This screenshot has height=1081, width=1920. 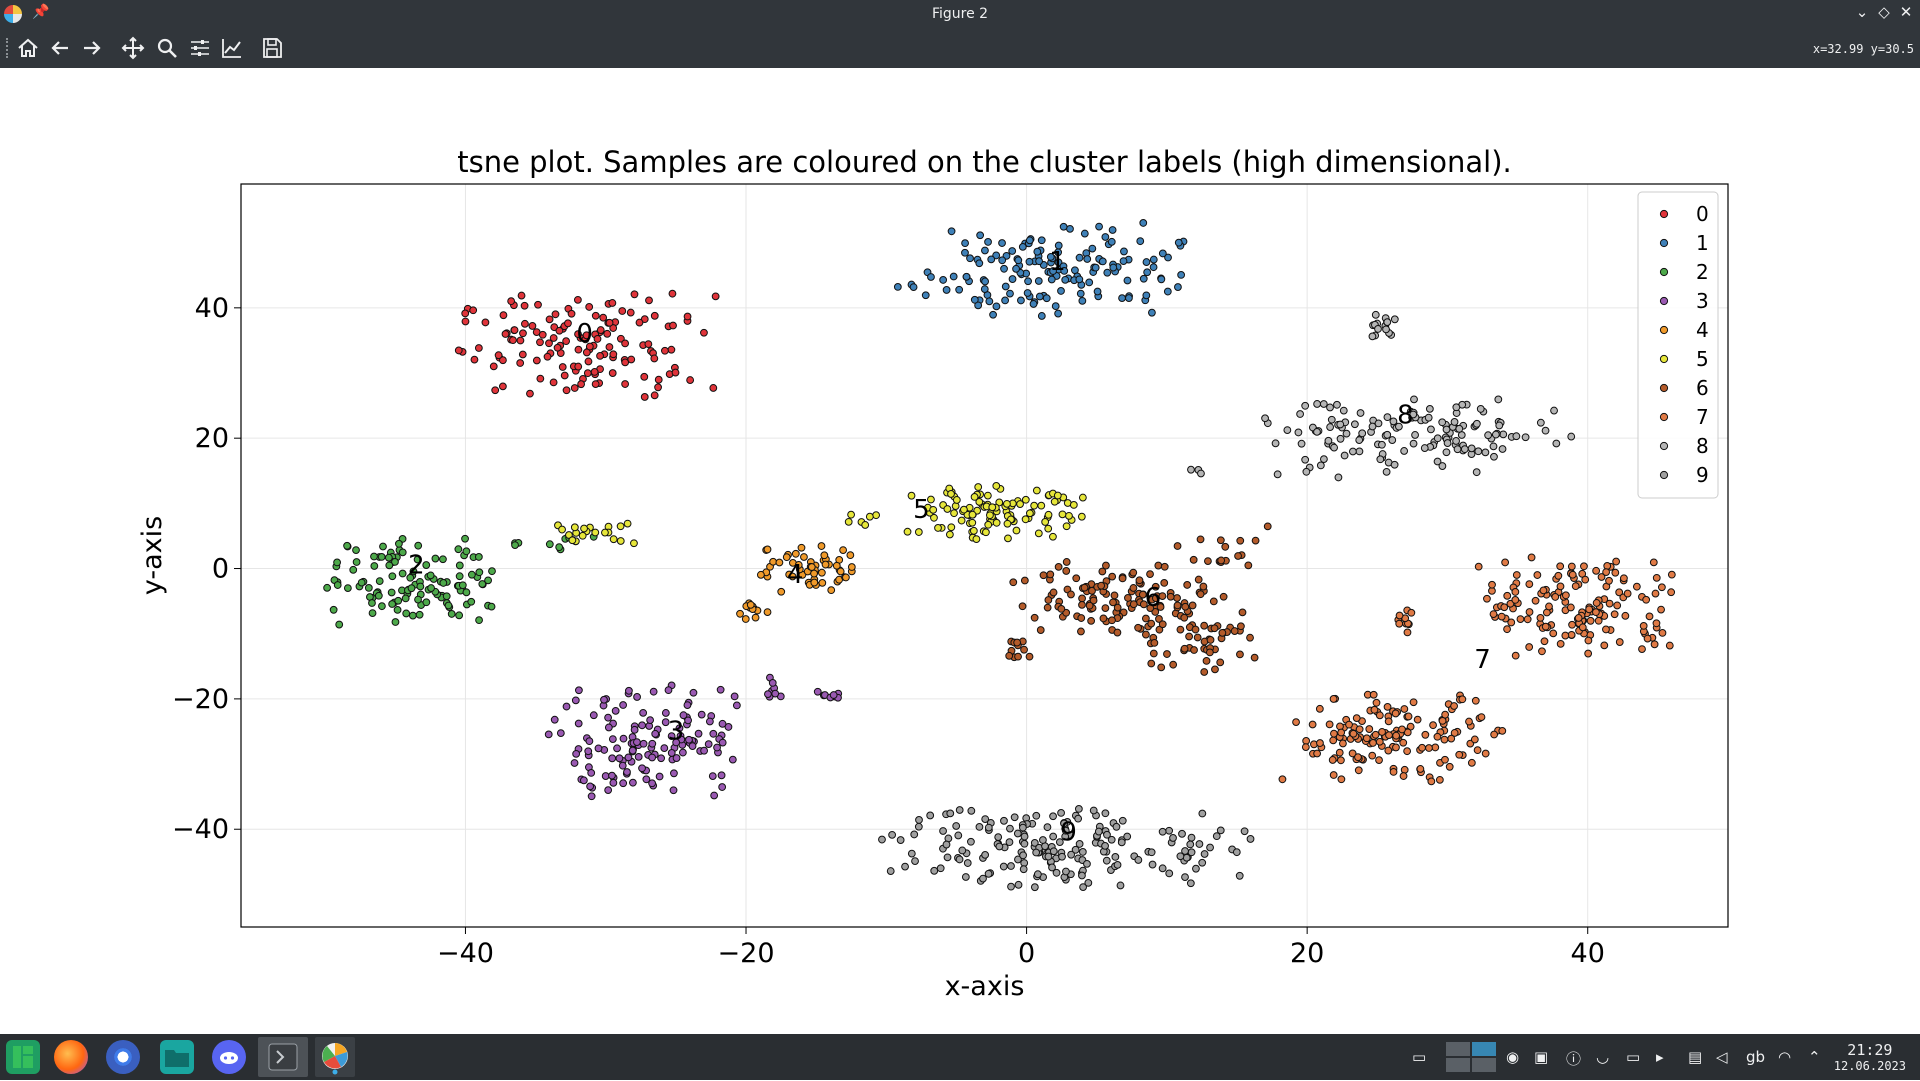 I want to click on pan-button, so click(x=134, y=48).